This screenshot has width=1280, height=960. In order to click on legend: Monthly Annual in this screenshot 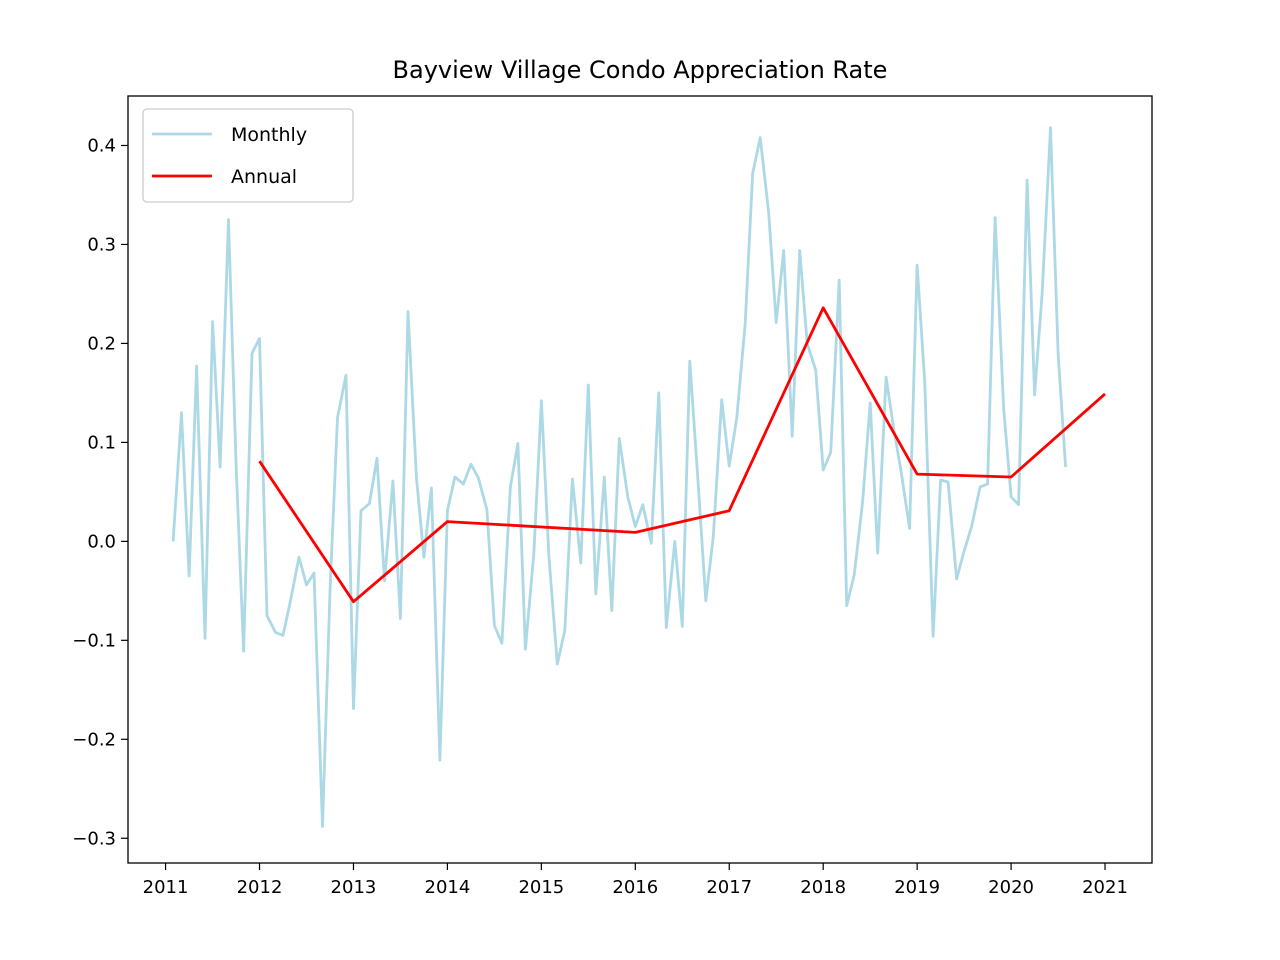, I will do `click(248, 155)`.